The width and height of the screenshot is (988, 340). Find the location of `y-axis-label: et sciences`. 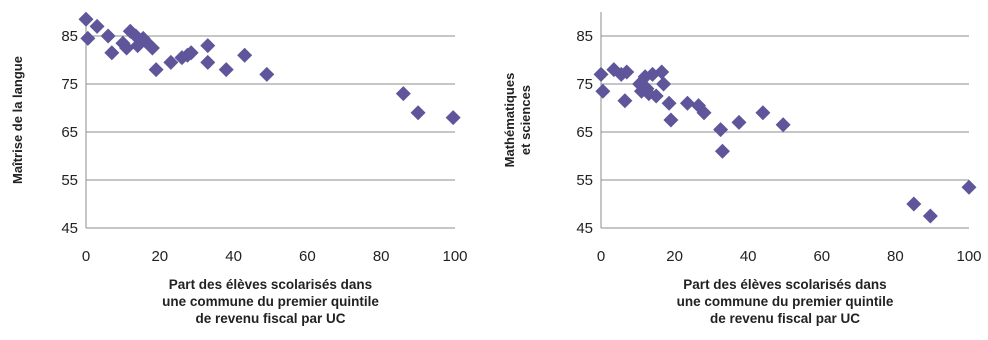

y-axis-label: et sciences is located at coordinates (525, 120).